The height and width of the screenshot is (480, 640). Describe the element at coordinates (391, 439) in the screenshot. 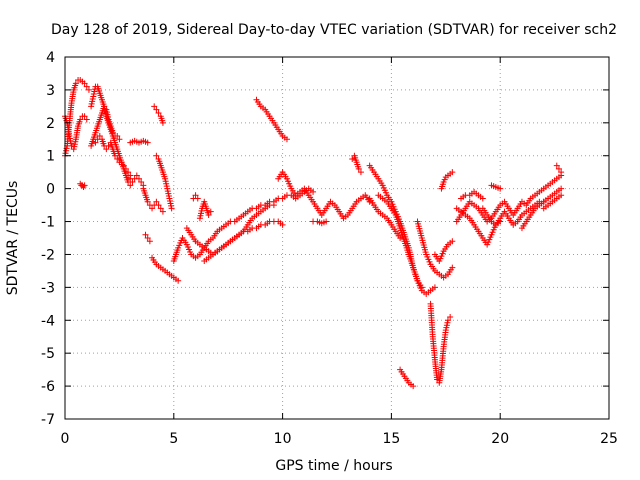

I see `x-tick-label: 15` at that location.